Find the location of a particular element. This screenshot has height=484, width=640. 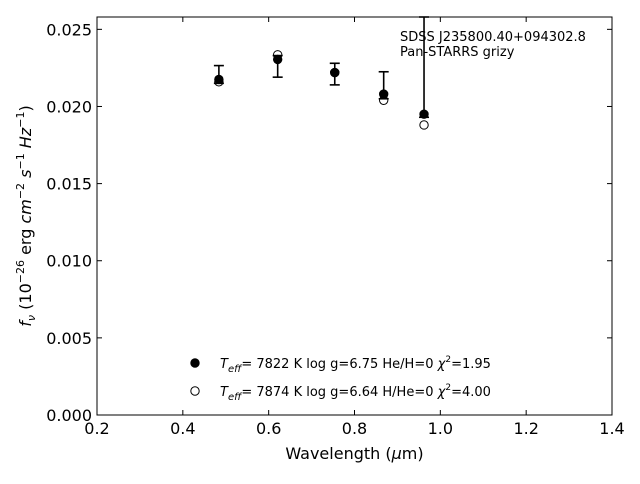

y-tick-label: 0.000 is located at coordinates (69, 415).